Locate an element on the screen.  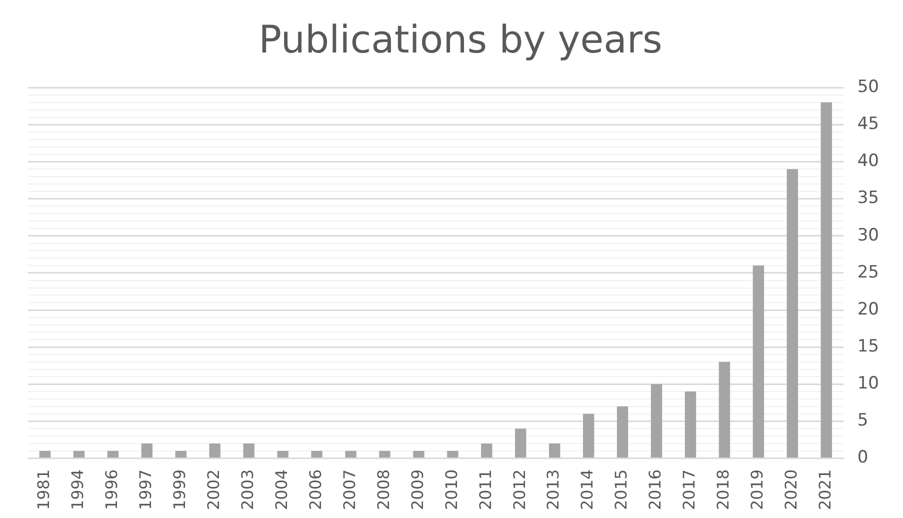
y-tick-label: 25 is located at coordinates (868, 272).